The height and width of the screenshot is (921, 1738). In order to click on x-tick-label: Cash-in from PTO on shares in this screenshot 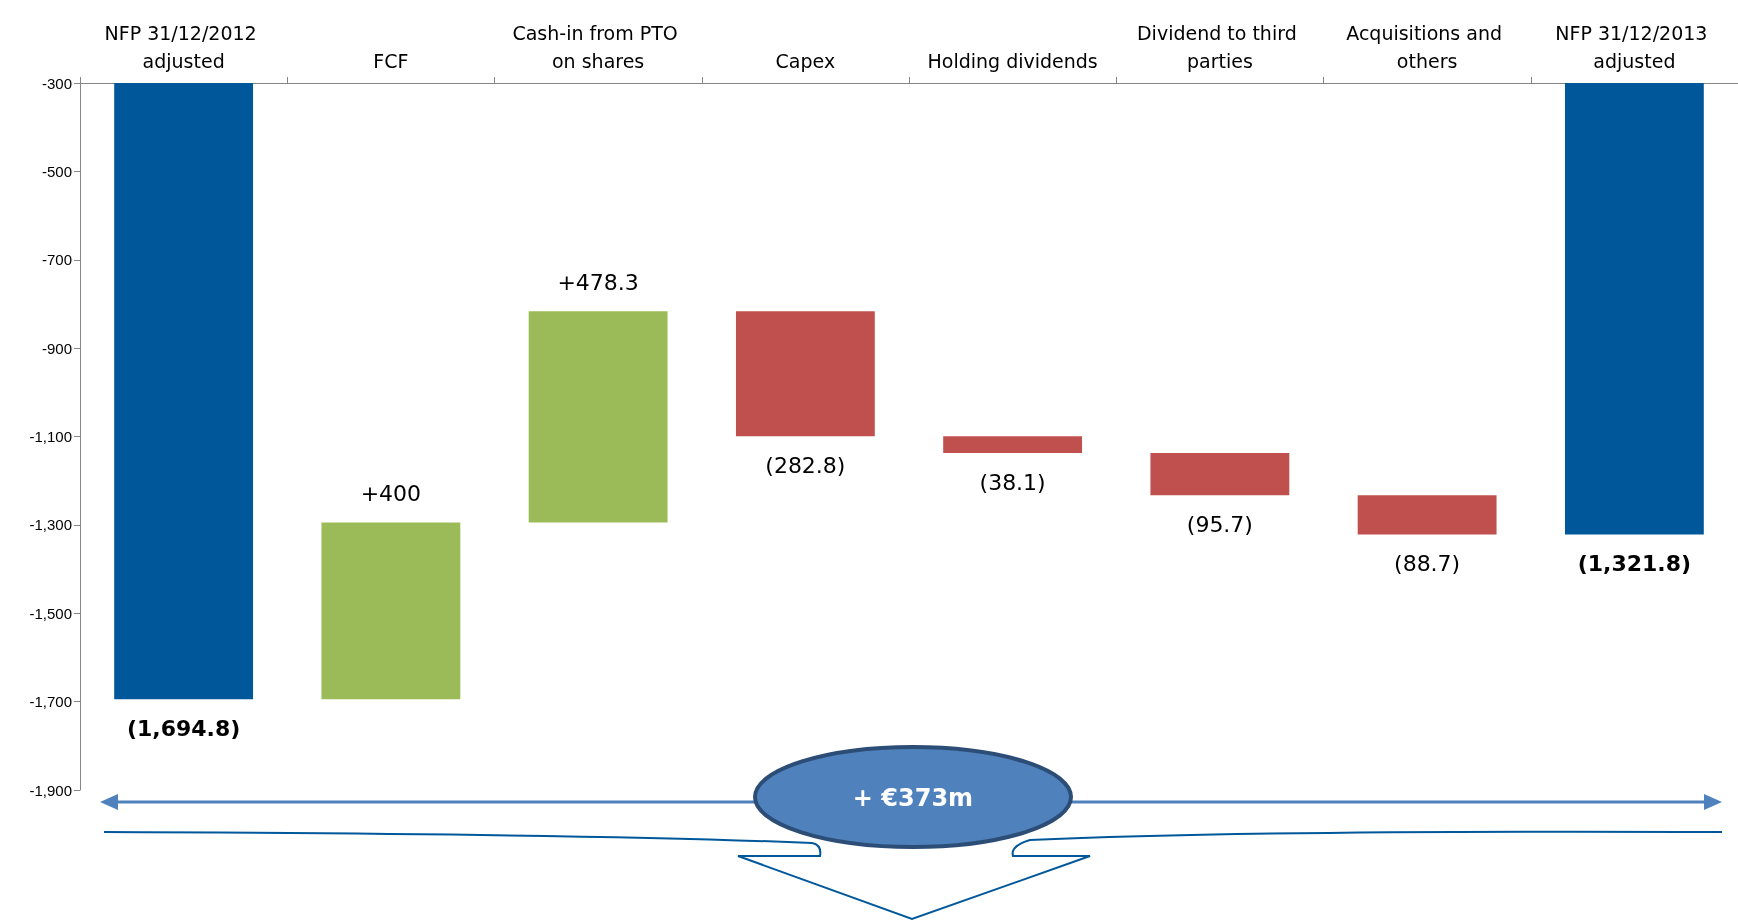, I will do `click(598, 47)`.